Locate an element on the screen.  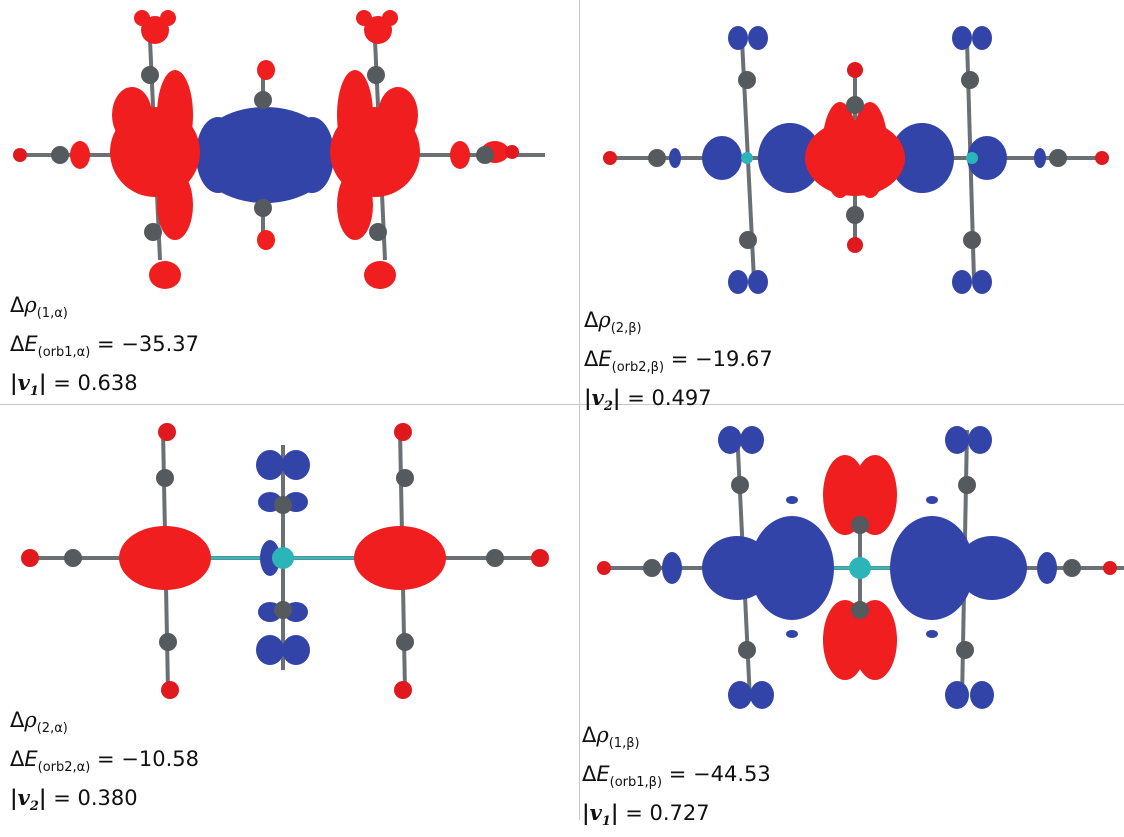
eigenvalue-label: |v2| = 0.380 is located at coordinates (74, 799).